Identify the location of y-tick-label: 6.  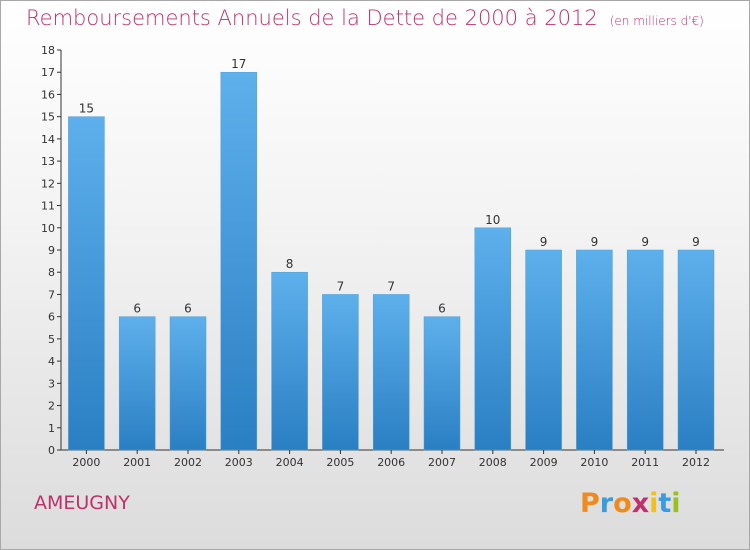
(51, 317).